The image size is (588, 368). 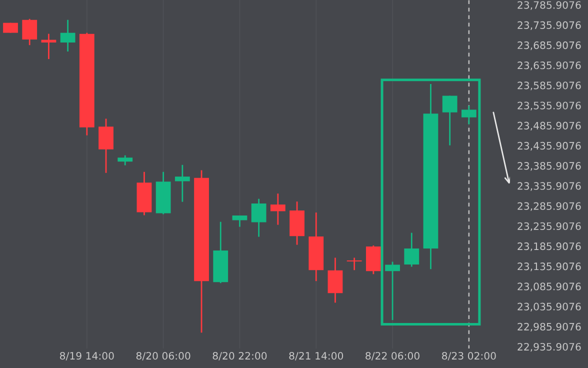 What do you see at coordinates (549, 5) in the screenshot?
I see `y-tick-label: 23,785.9076` at bounding box center [549, 5].